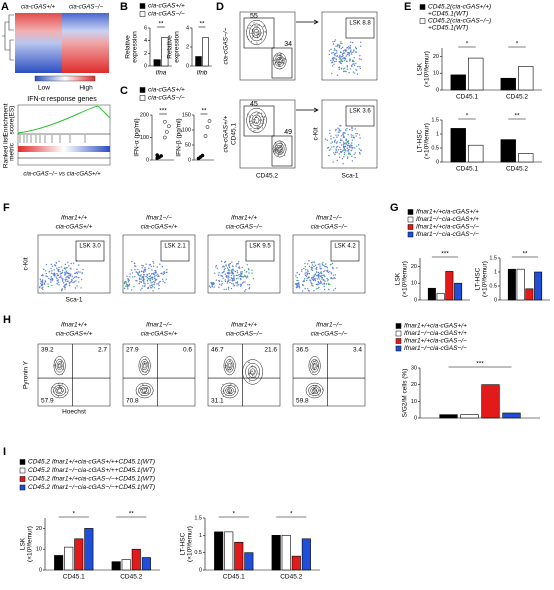 The width and height of the screenshot is (554, 590). What do you see at coordinates (259, 33) in the screenshot?
I see `gate` at bounding box center [259, 33].